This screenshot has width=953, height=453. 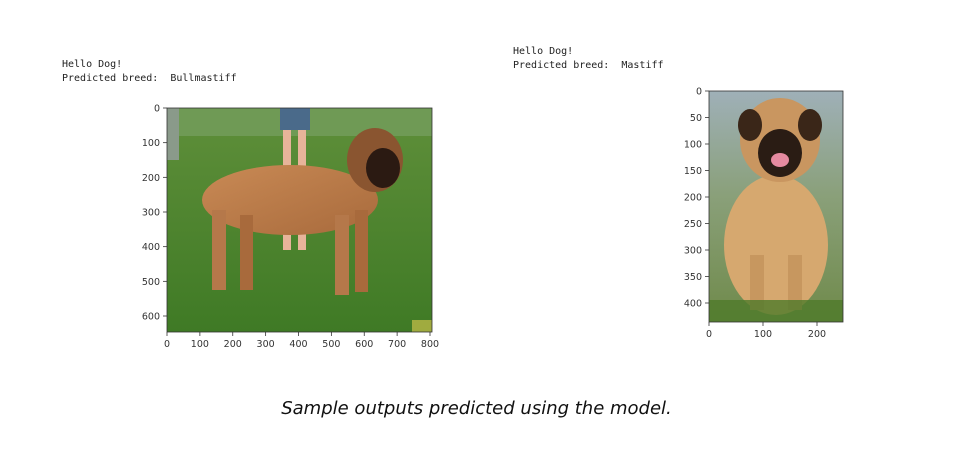 I want to click on y-tick-label: 500, so click(x=151, y=282).